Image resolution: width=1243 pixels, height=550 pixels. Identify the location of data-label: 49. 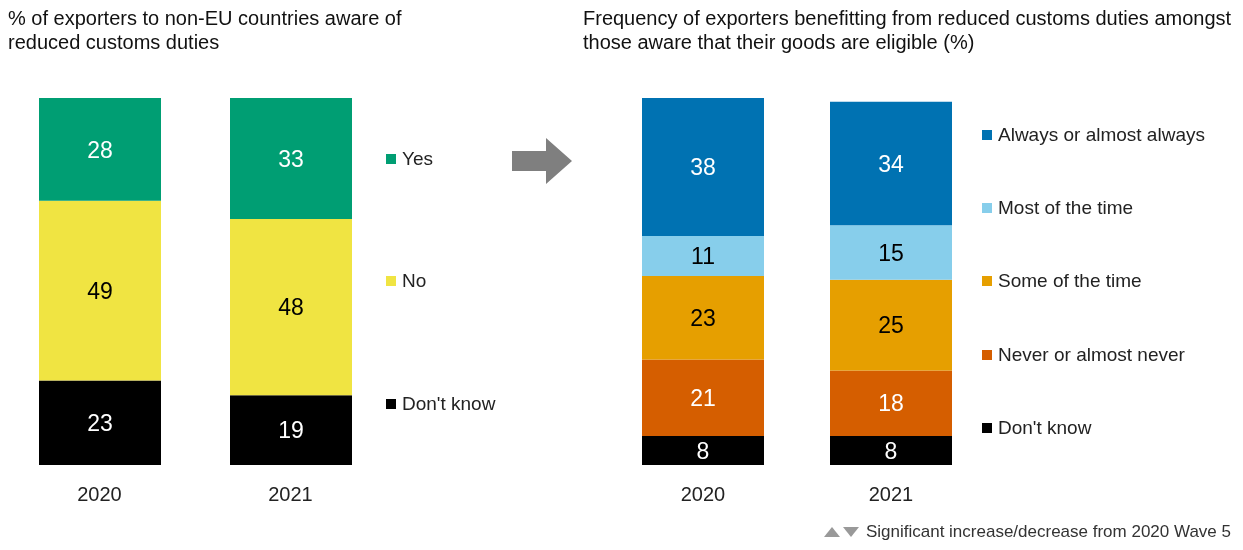
(100, 290).